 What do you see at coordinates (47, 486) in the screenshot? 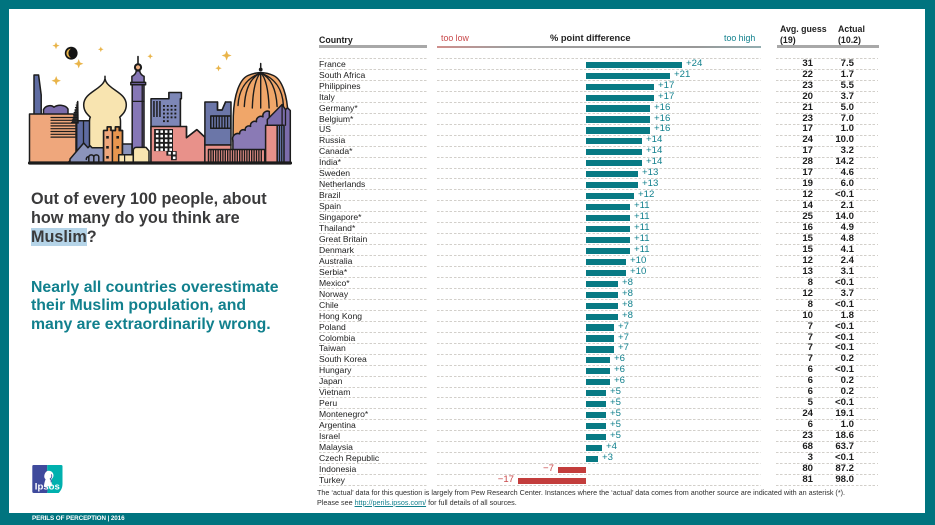
I see `svg-text: Ipsos` at bounding box center [47, 486].